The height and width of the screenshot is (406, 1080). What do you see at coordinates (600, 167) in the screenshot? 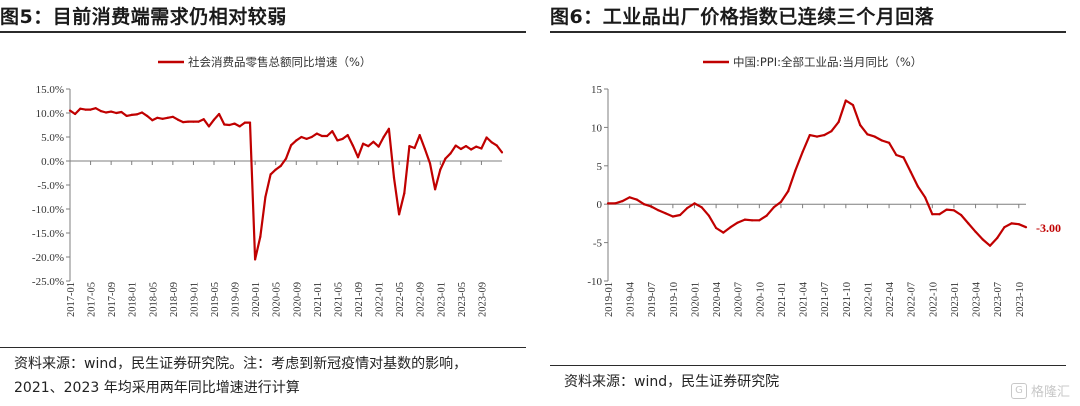
I see `y-tick-label: 5` at bounding box center [600, 167].